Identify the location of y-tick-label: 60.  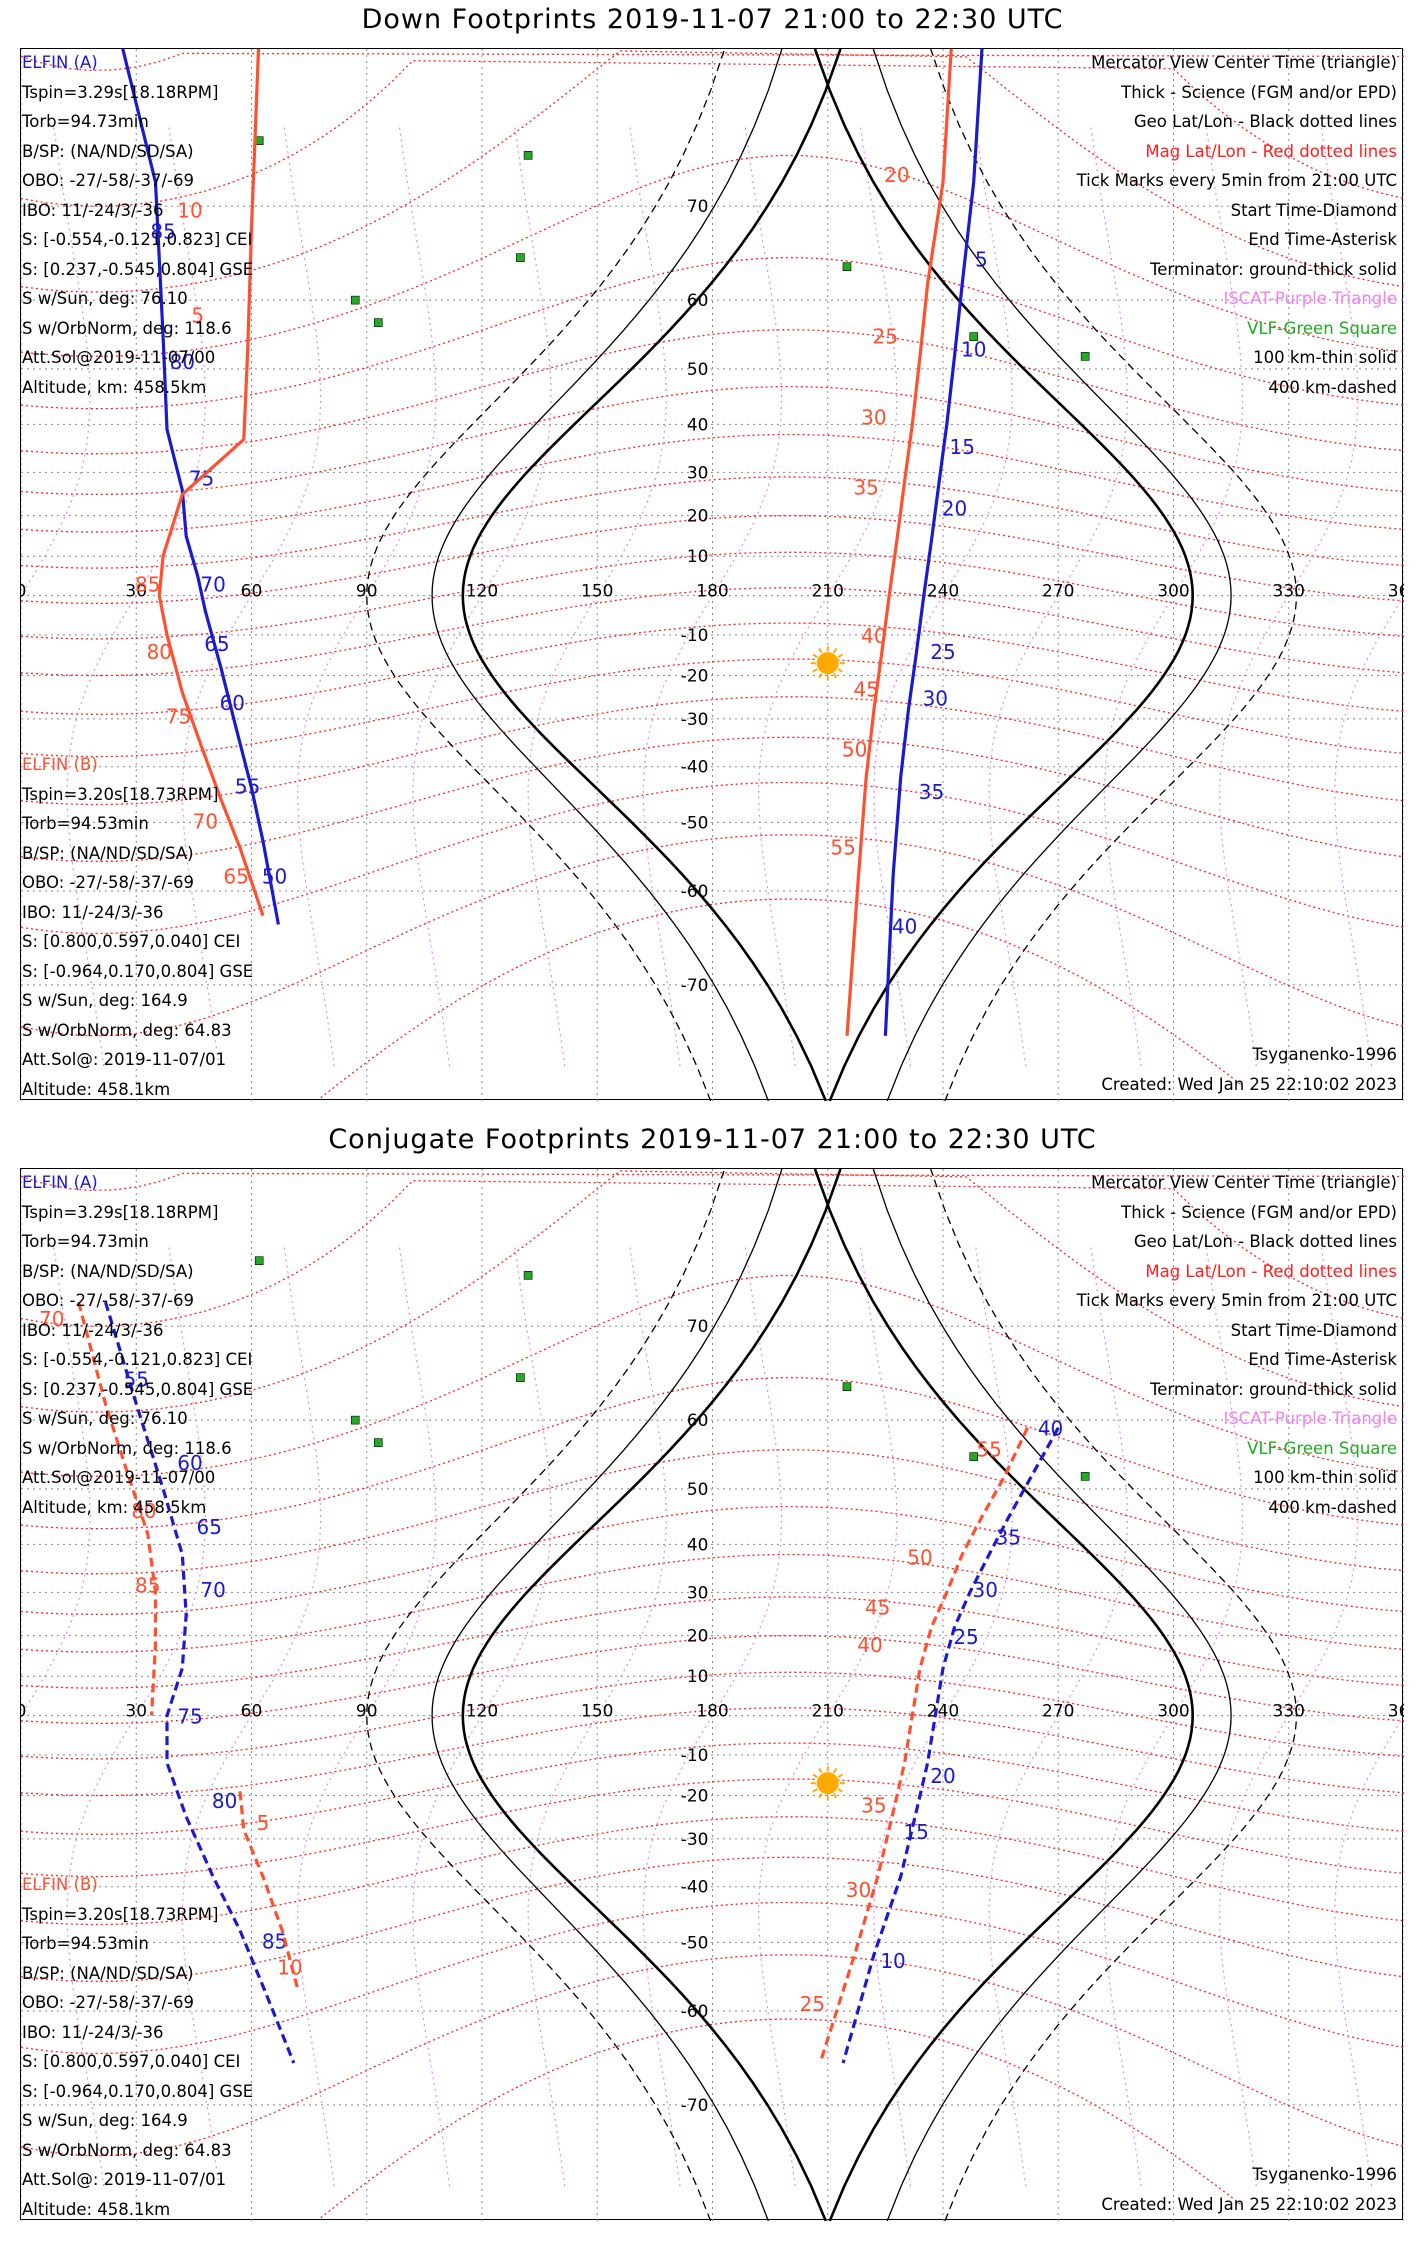
(698, 1421).